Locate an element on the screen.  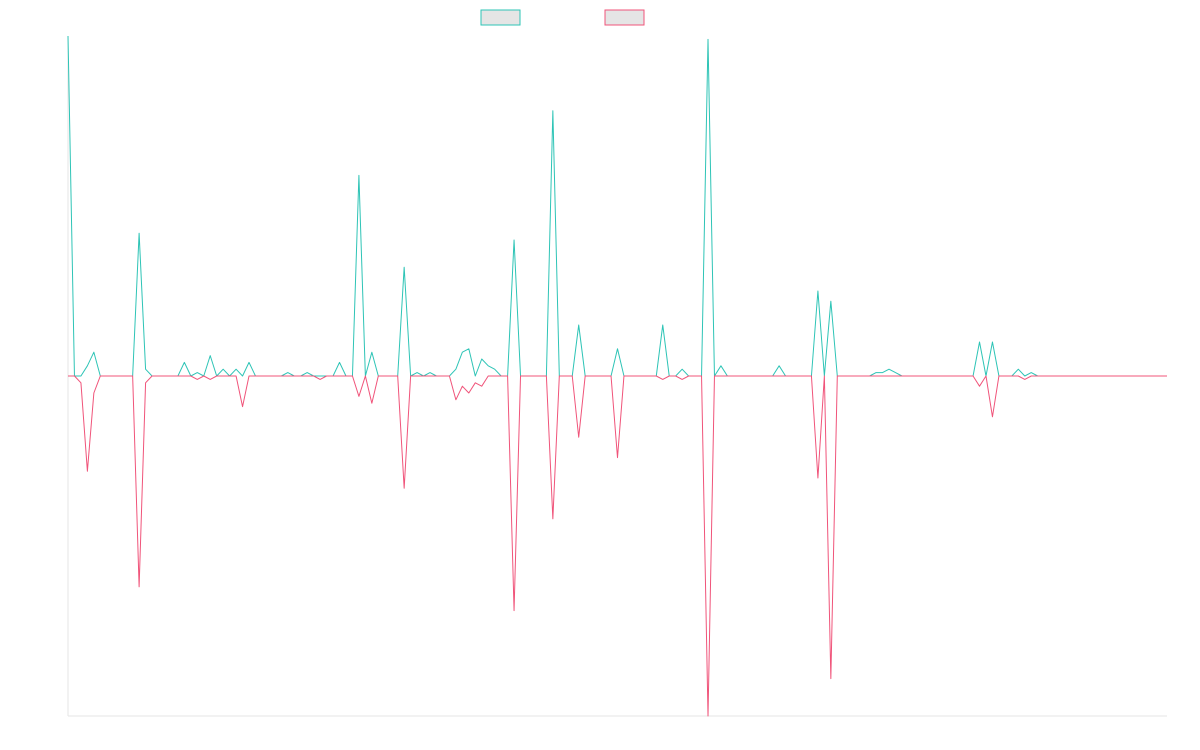
chart-legend is located at coordinates (562, 17).